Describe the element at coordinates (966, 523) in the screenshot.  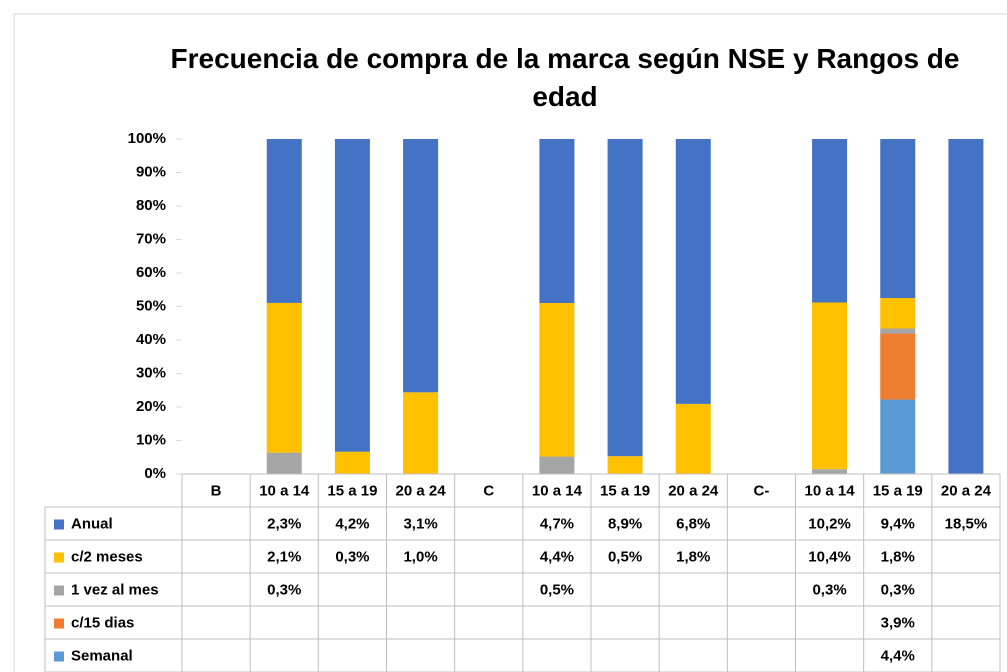
I see `data-label: 18,5%` at that location.